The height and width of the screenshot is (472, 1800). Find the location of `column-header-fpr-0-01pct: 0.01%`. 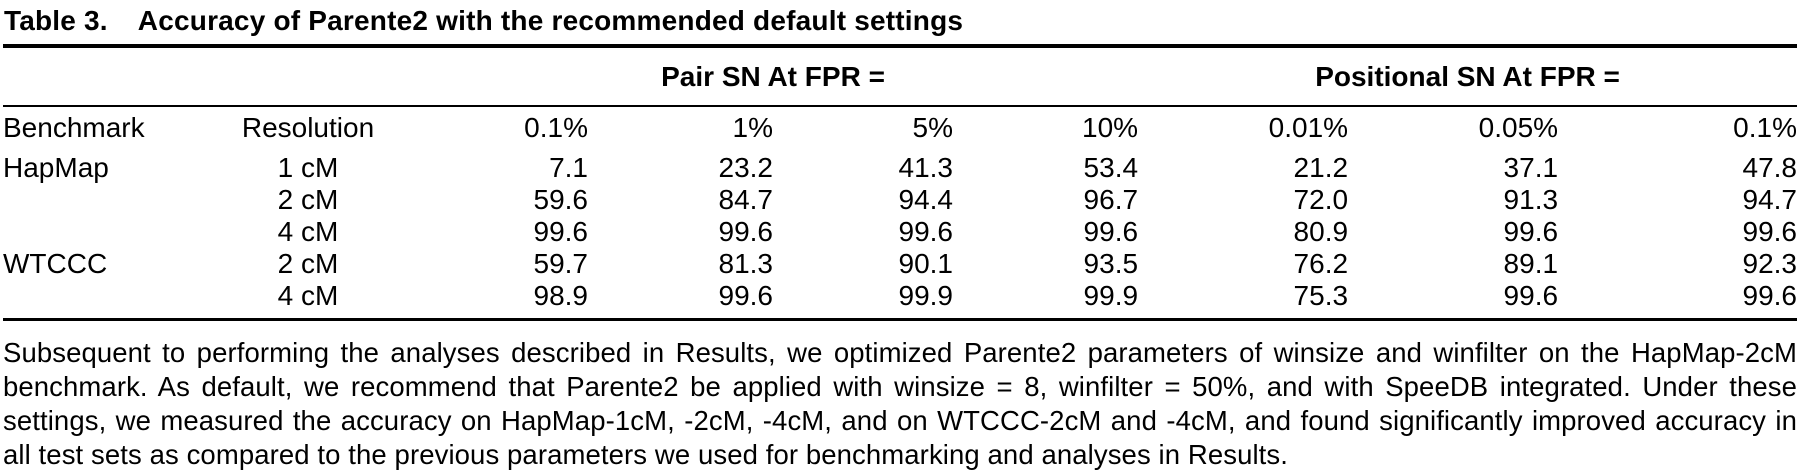

column-header-fpr-0-01pct: 0.01% is located at coordinates (1308, 127).